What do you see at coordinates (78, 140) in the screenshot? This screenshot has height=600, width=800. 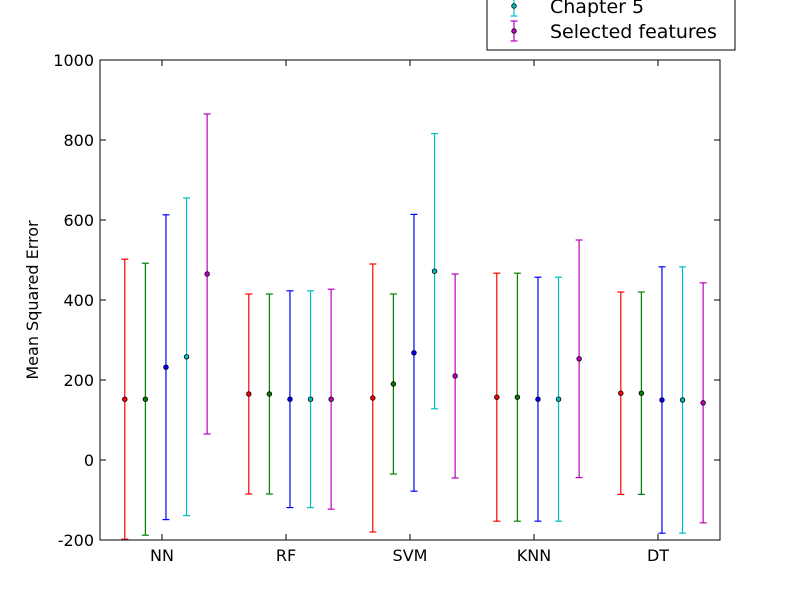 I see `y-tick-label: 800` at bounding box center [78, 140].